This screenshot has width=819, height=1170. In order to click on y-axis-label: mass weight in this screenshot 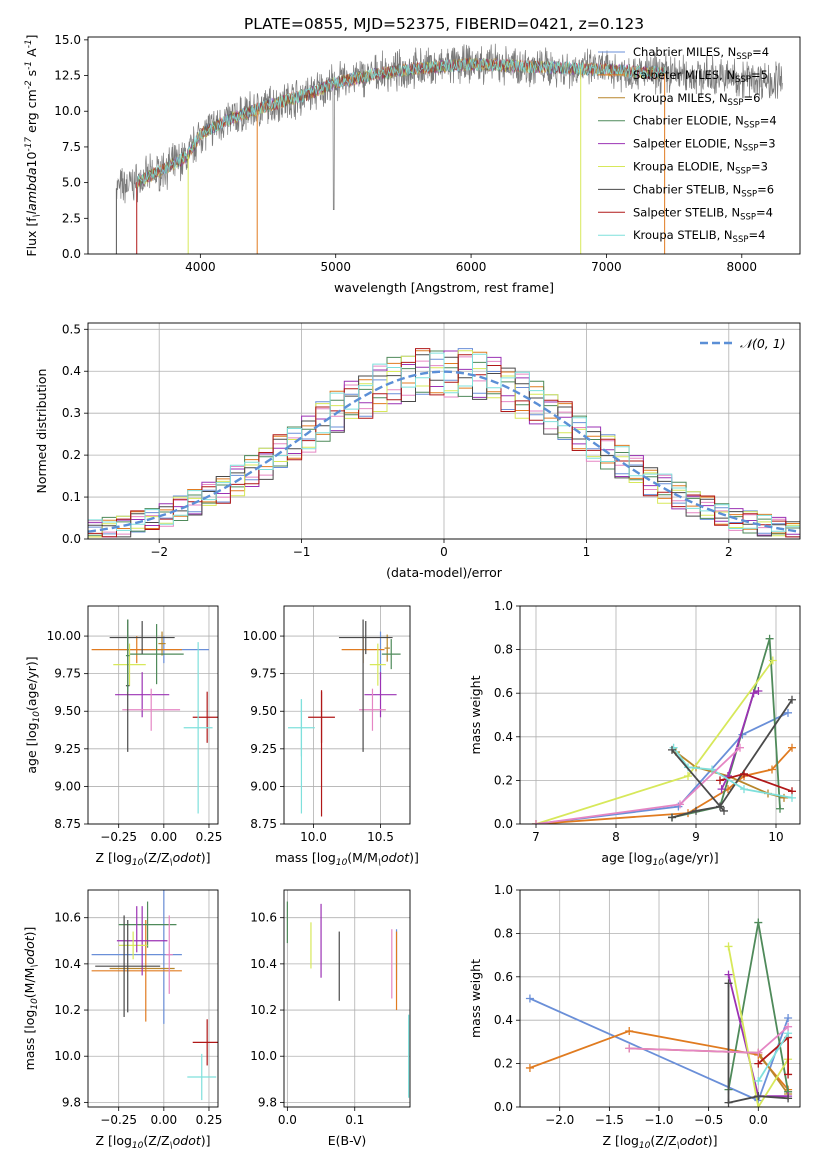, I will do `click(475, 998)`.